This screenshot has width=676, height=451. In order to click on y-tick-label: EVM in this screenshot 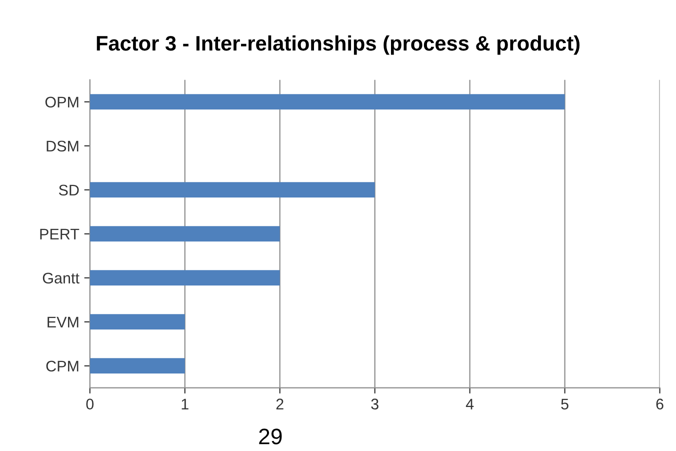, I will do `click(63, 322)`.